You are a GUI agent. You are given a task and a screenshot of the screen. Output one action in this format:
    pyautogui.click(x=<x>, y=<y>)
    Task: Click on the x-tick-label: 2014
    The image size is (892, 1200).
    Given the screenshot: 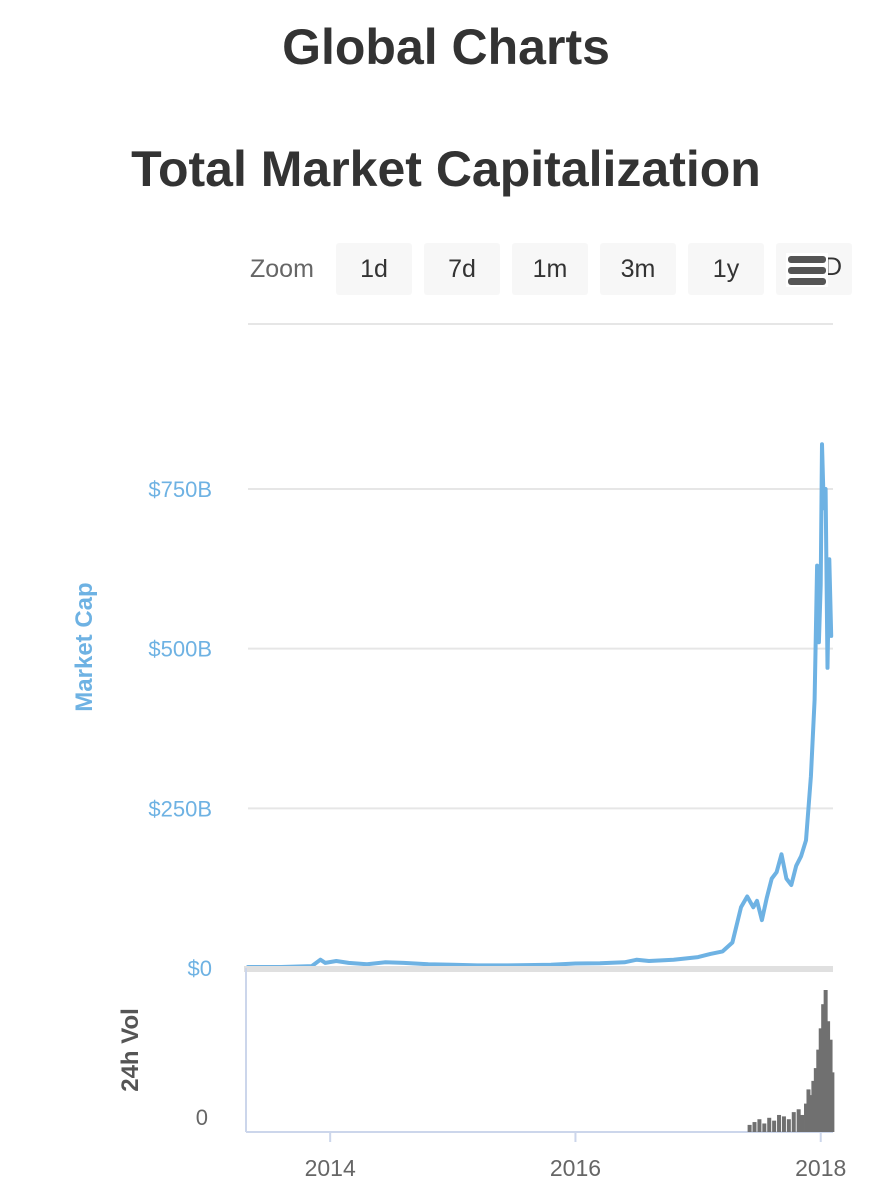 What is the action you would take?
    pyautogui.click(x=330, y=1168)
    